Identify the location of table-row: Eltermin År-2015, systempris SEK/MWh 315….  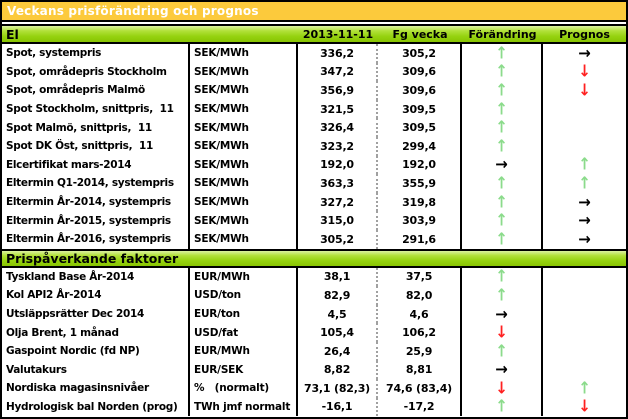
(314, 220).